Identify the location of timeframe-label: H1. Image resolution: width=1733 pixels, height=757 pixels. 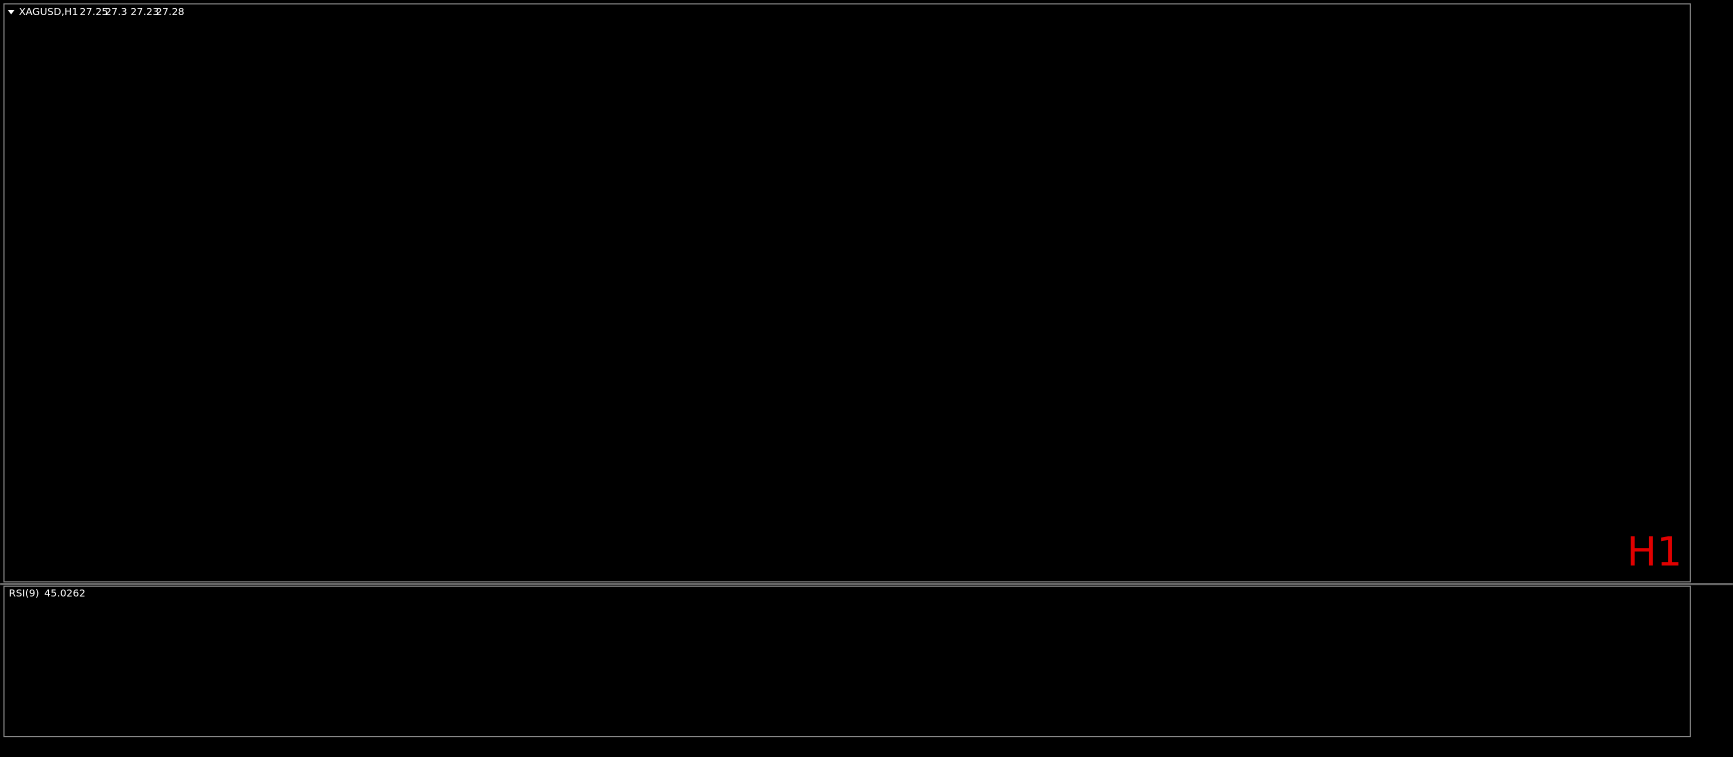
(1654, 552).